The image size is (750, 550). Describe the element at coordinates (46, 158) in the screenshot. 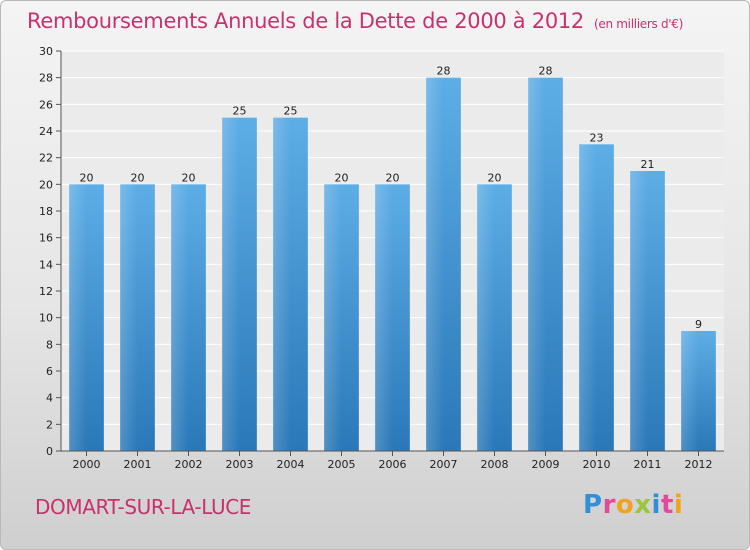

I see `y-tick-label: 22` at that location.